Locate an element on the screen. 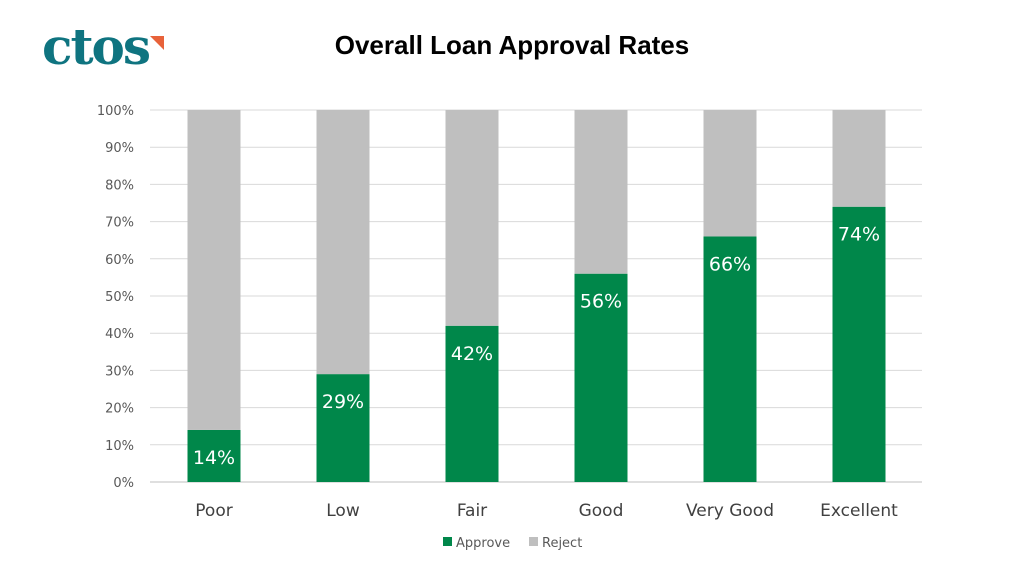 This screenshot has width=1024, height=576. y-tick-label: 40% is located at coordinates (119, 334).